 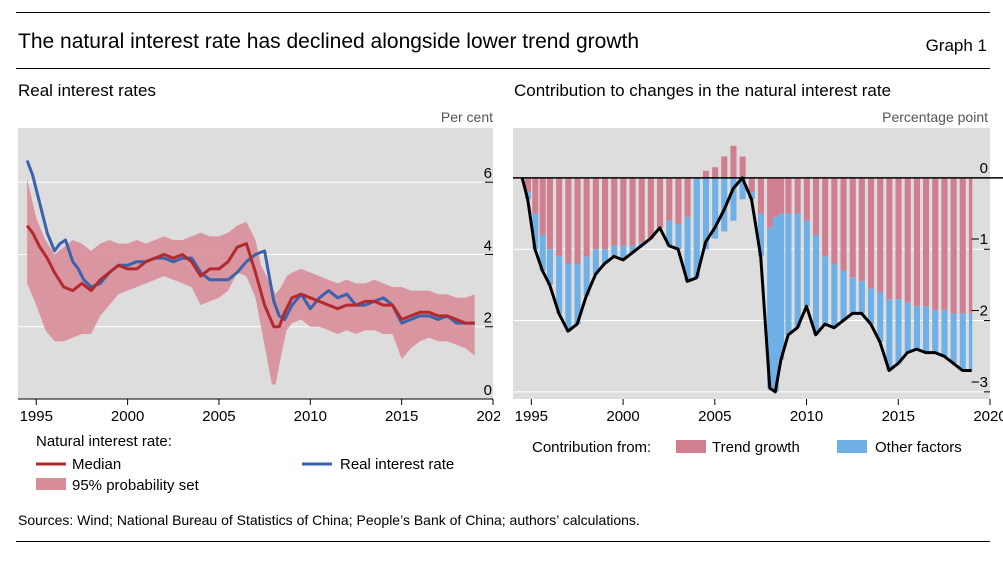 I want to click on left-panel-title: Real interest rates, so click(x=87, y=90).